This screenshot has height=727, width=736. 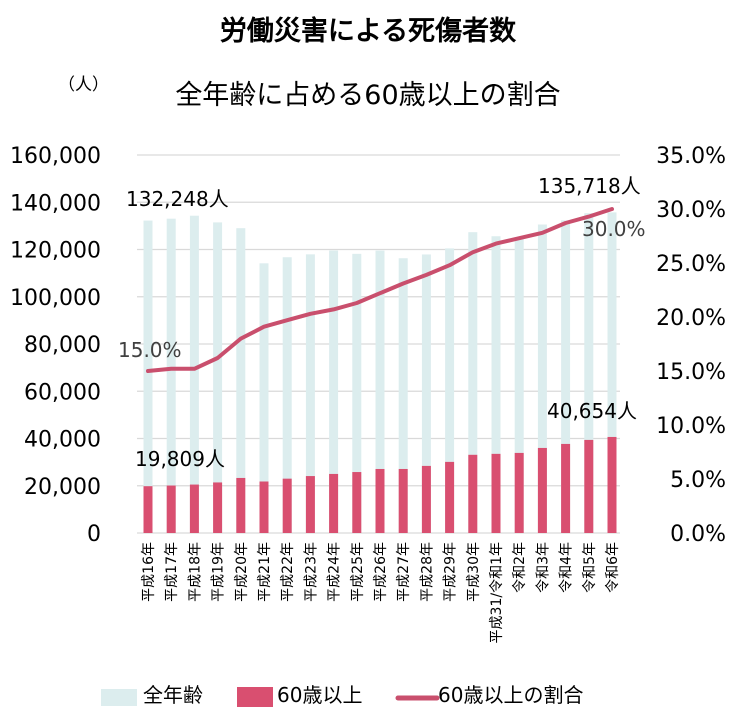 I want to click on series-60-plus, so click(x=380, y=484).